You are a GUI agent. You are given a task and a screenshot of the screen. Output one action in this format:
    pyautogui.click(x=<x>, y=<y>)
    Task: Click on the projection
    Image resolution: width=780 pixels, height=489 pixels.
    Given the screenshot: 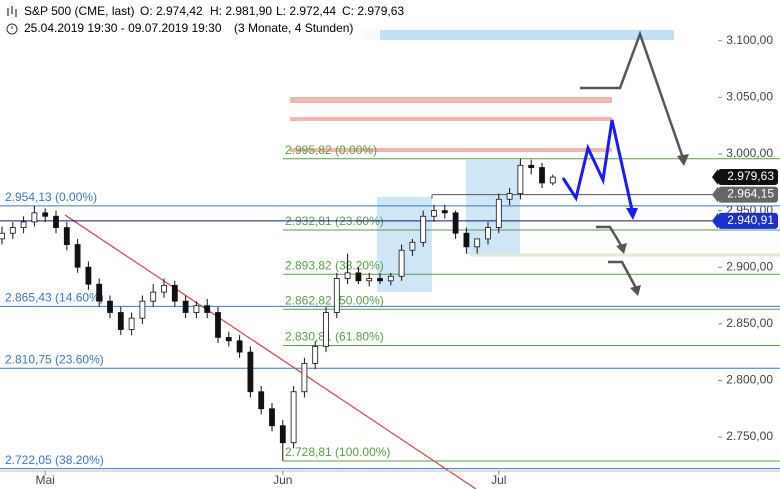 What is the action you would take?
    pyautogui.click(x=625, y=163)
    